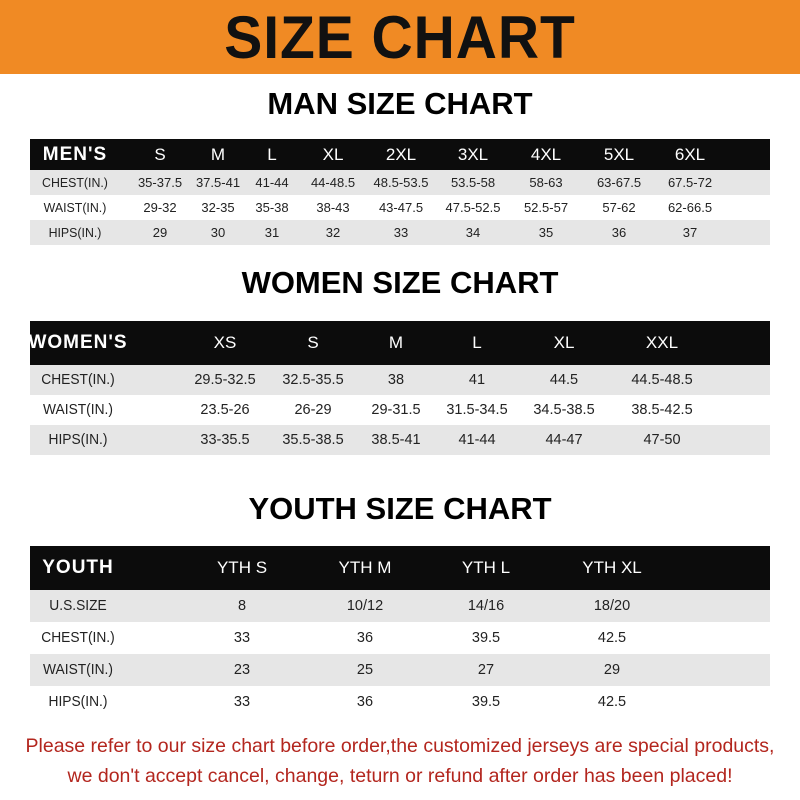  Describe the element at coordinates (619, 182) in the screenshot. I see `table-cell: 63-67.5` at that location.